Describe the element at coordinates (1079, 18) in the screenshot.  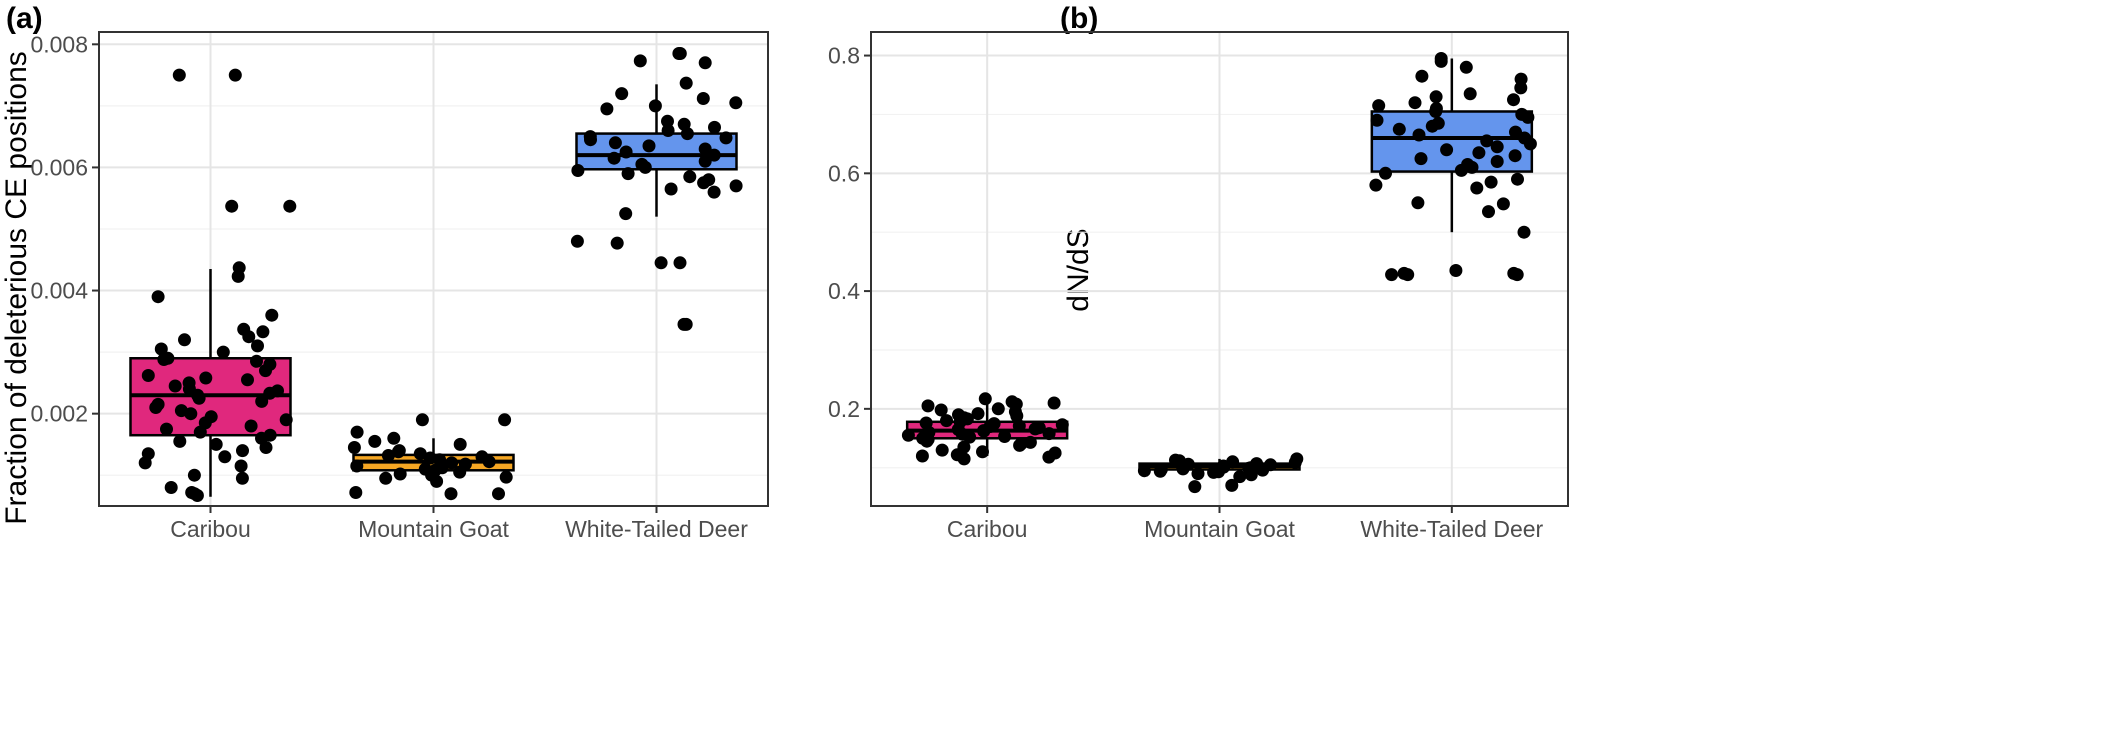
I see `panel-label-b: (b)` at that location.